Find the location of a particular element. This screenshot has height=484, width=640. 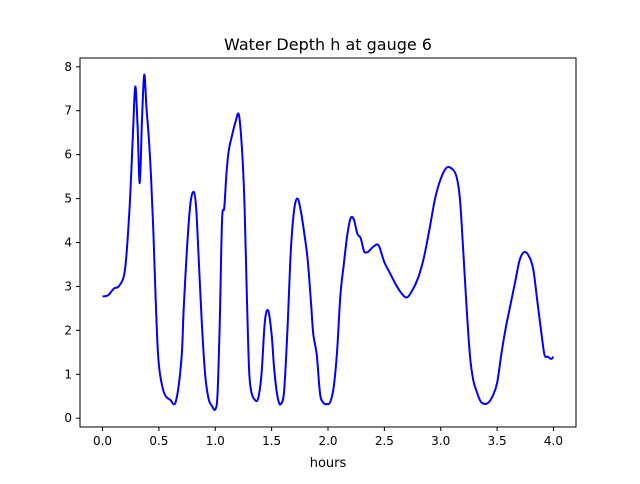

x-tick-label: 1.5 is located at coordinates (271, 441).